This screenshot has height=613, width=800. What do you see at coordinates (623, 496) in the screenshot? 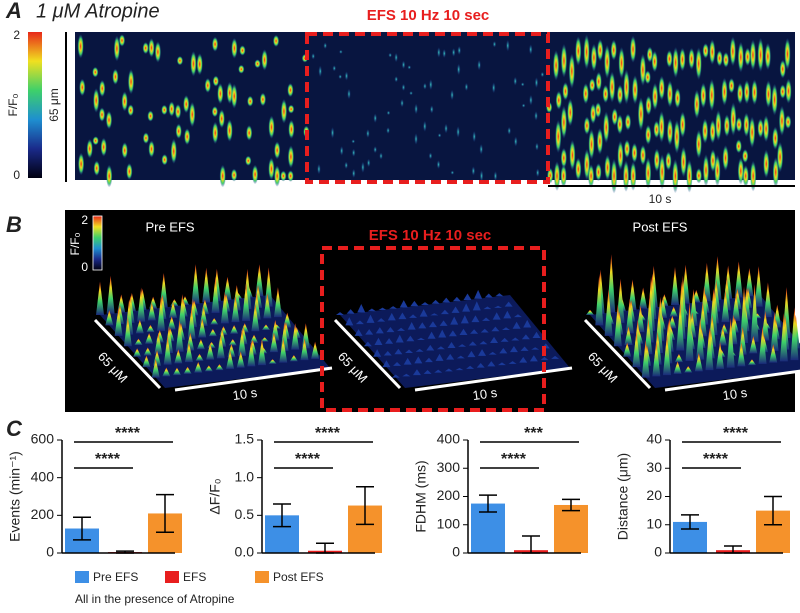
I see `y-axis-label: Distance (μm)` at bounding box center [623, 496].